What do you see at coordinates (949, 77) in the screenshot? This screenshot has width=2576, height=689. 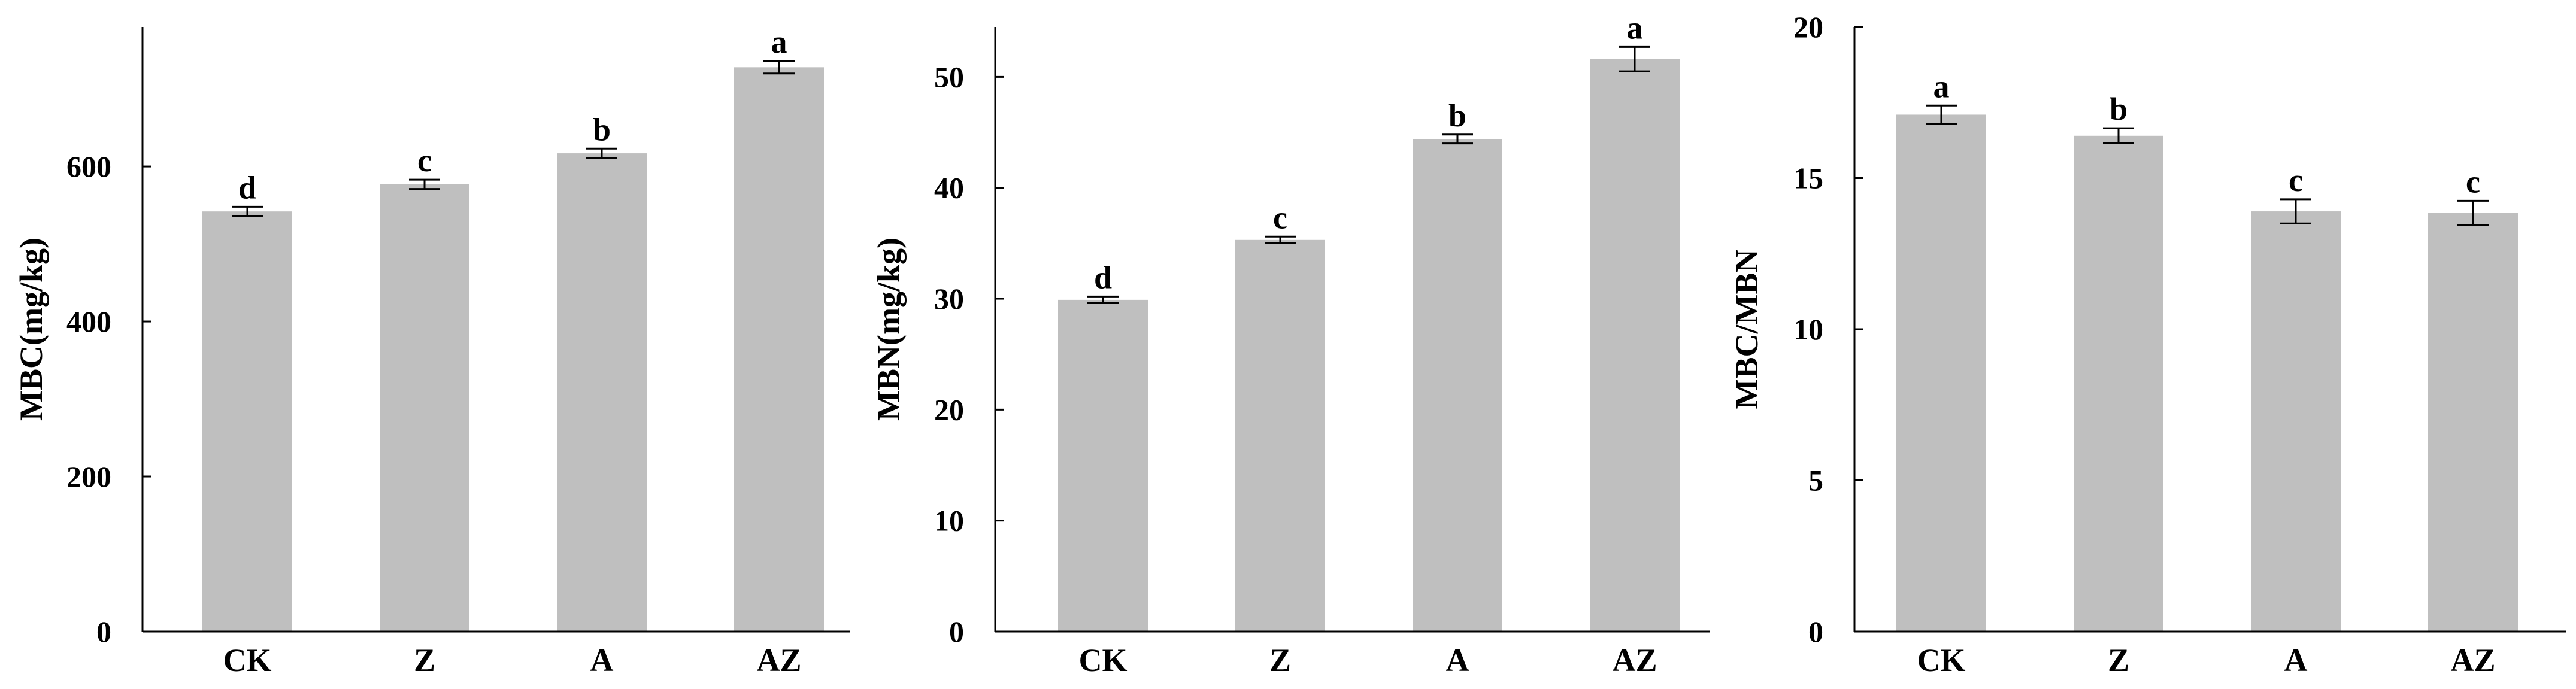 I see `y-tick-label: 50` at bounding box center [949, 77].